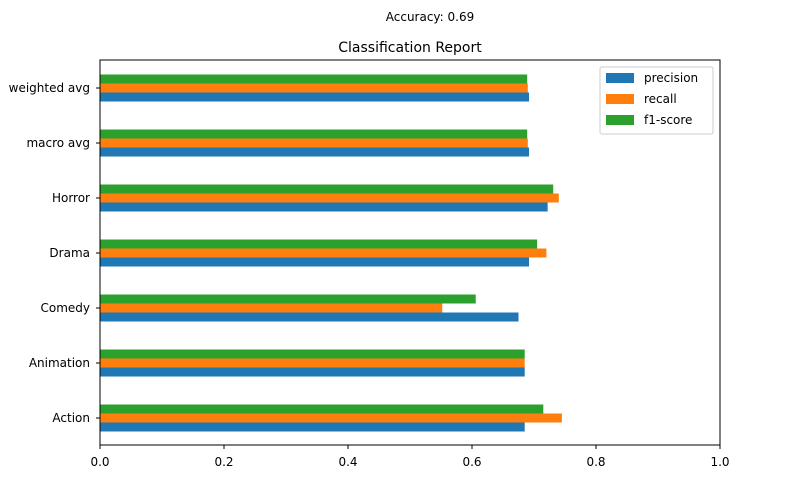 This screenshot has width=800, height=500. I want to click on legend: precision recall f1-score, so click(656, 100).